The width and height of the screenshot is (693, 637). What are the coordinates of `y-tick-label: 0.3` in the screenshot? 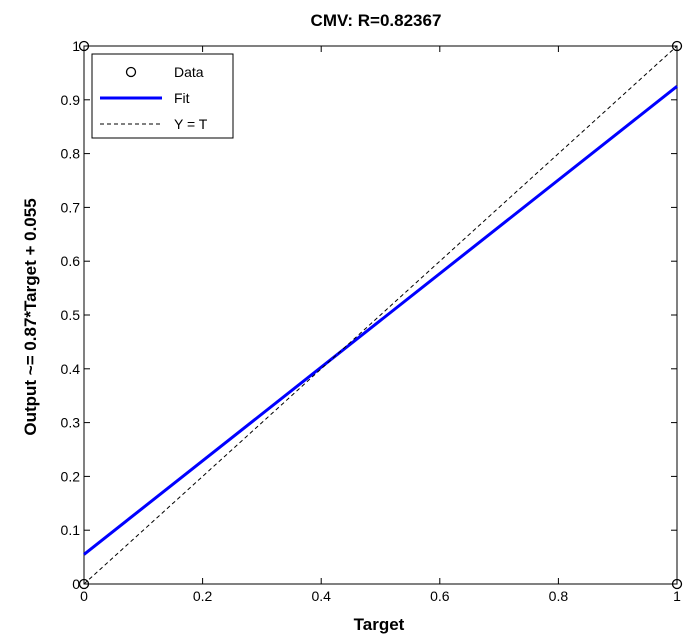 It's located at (71, 423).